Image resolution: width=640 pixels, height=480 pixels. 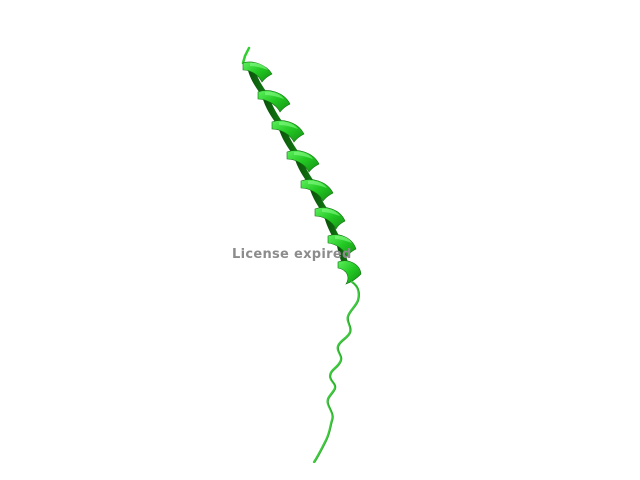 I want to click on c-terminus-coil, so click(x=336, y=372).